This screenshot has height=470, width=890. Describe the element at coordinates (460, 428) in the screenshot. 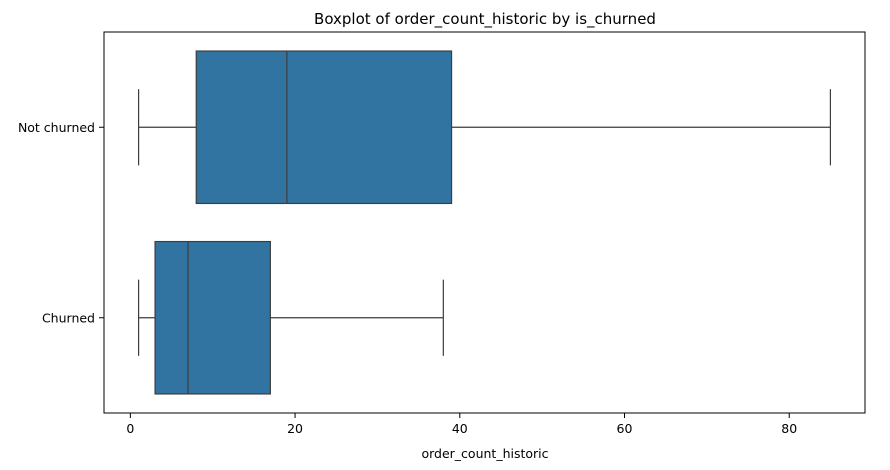

I see `x-tick-label: 40` at that location.